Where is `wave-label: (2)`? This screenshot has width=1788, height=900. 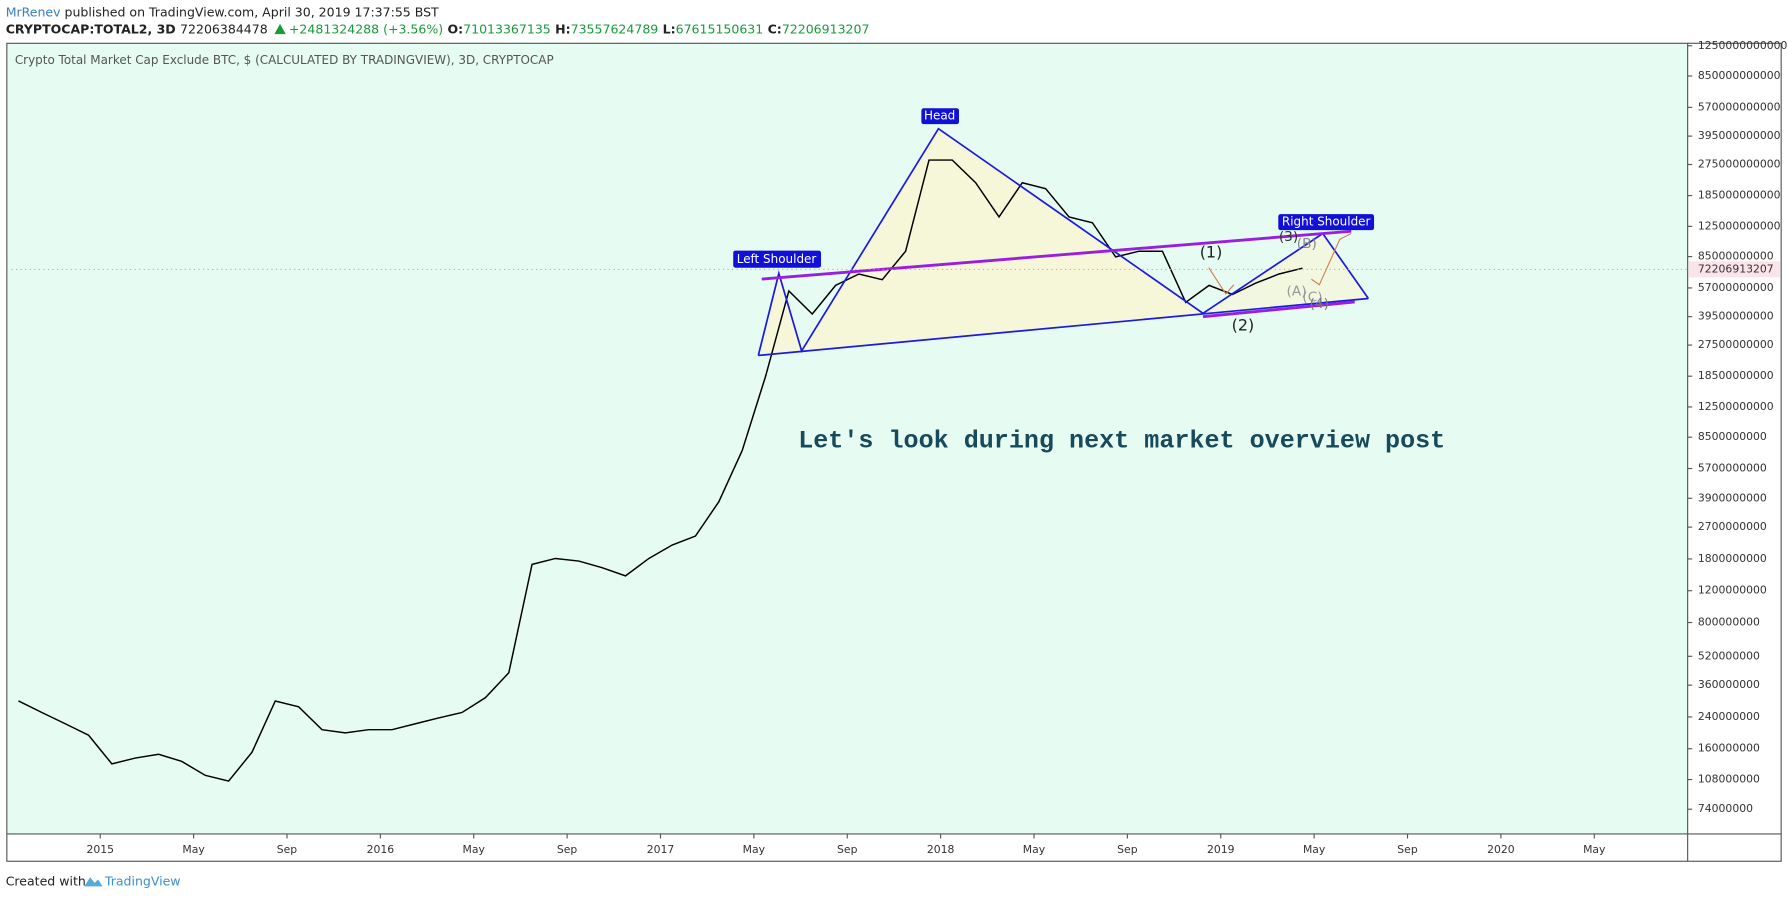 wave-label: (2) is located at coordinates (1243, 324).